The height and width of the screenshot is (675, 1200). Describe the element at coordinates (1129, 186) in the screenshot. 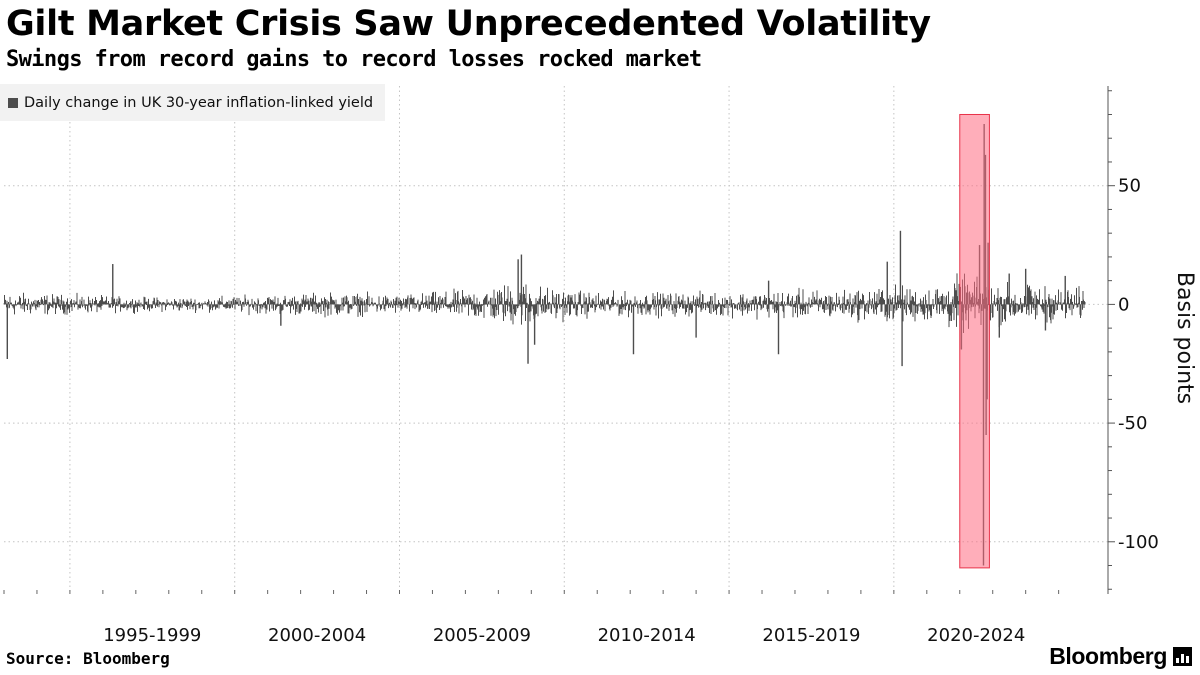

I see `y-tick-label: 50` at that location.